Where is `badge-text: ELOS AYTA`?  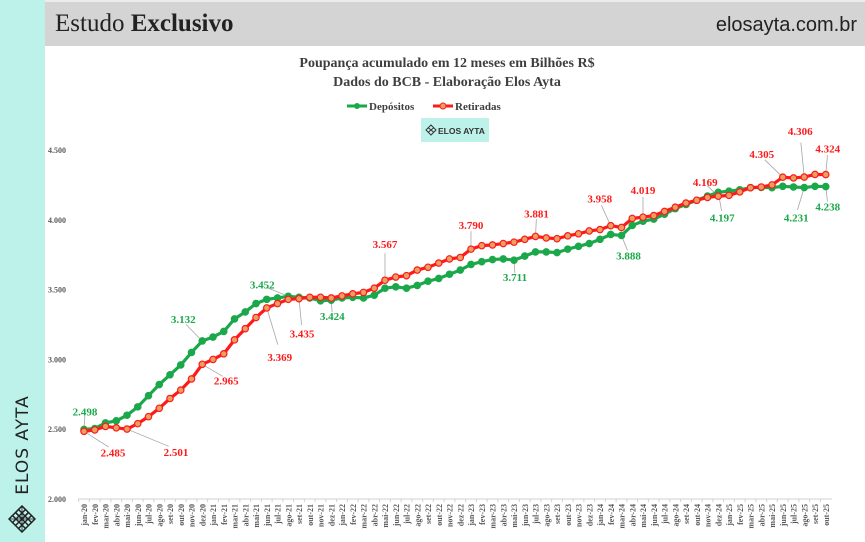
badge-text: ELOS AYTA is located at coordinates (461, 131).